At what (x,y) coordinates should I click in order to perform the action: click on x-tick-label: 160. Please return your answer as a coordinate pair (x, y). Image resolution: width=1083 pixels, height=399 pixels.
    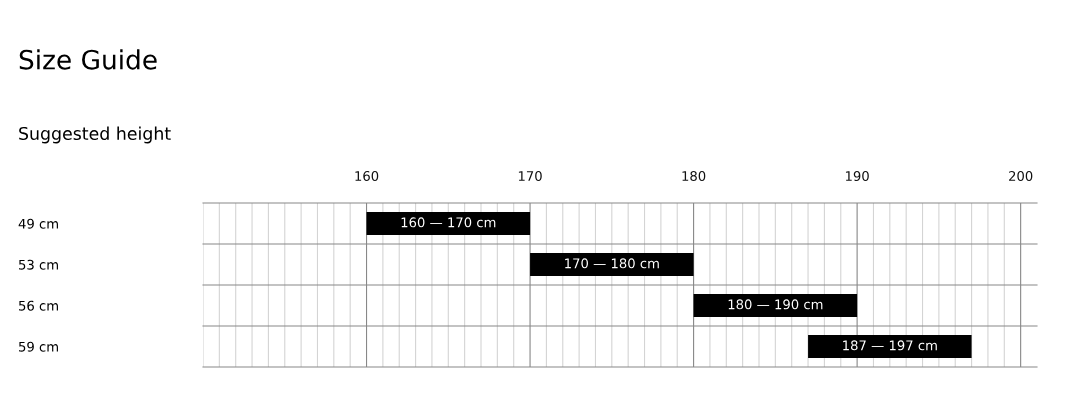
    Looking at the image, I should click on (367, 176).